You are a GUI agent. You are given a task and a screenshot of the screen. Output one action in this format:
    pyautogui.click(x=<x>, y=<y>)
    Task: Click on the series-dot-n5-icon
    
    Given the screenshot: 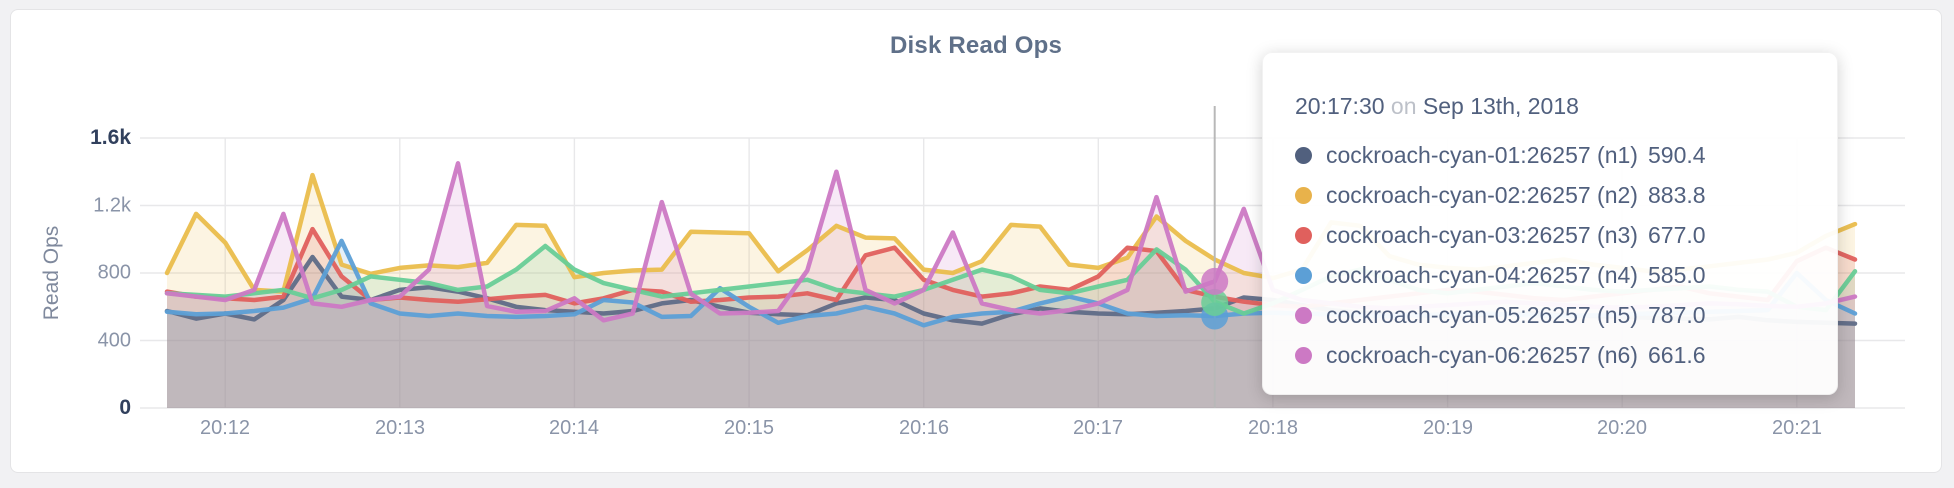 What is the action you would take?
    pyautogui.click(x=1303, y=315)
    